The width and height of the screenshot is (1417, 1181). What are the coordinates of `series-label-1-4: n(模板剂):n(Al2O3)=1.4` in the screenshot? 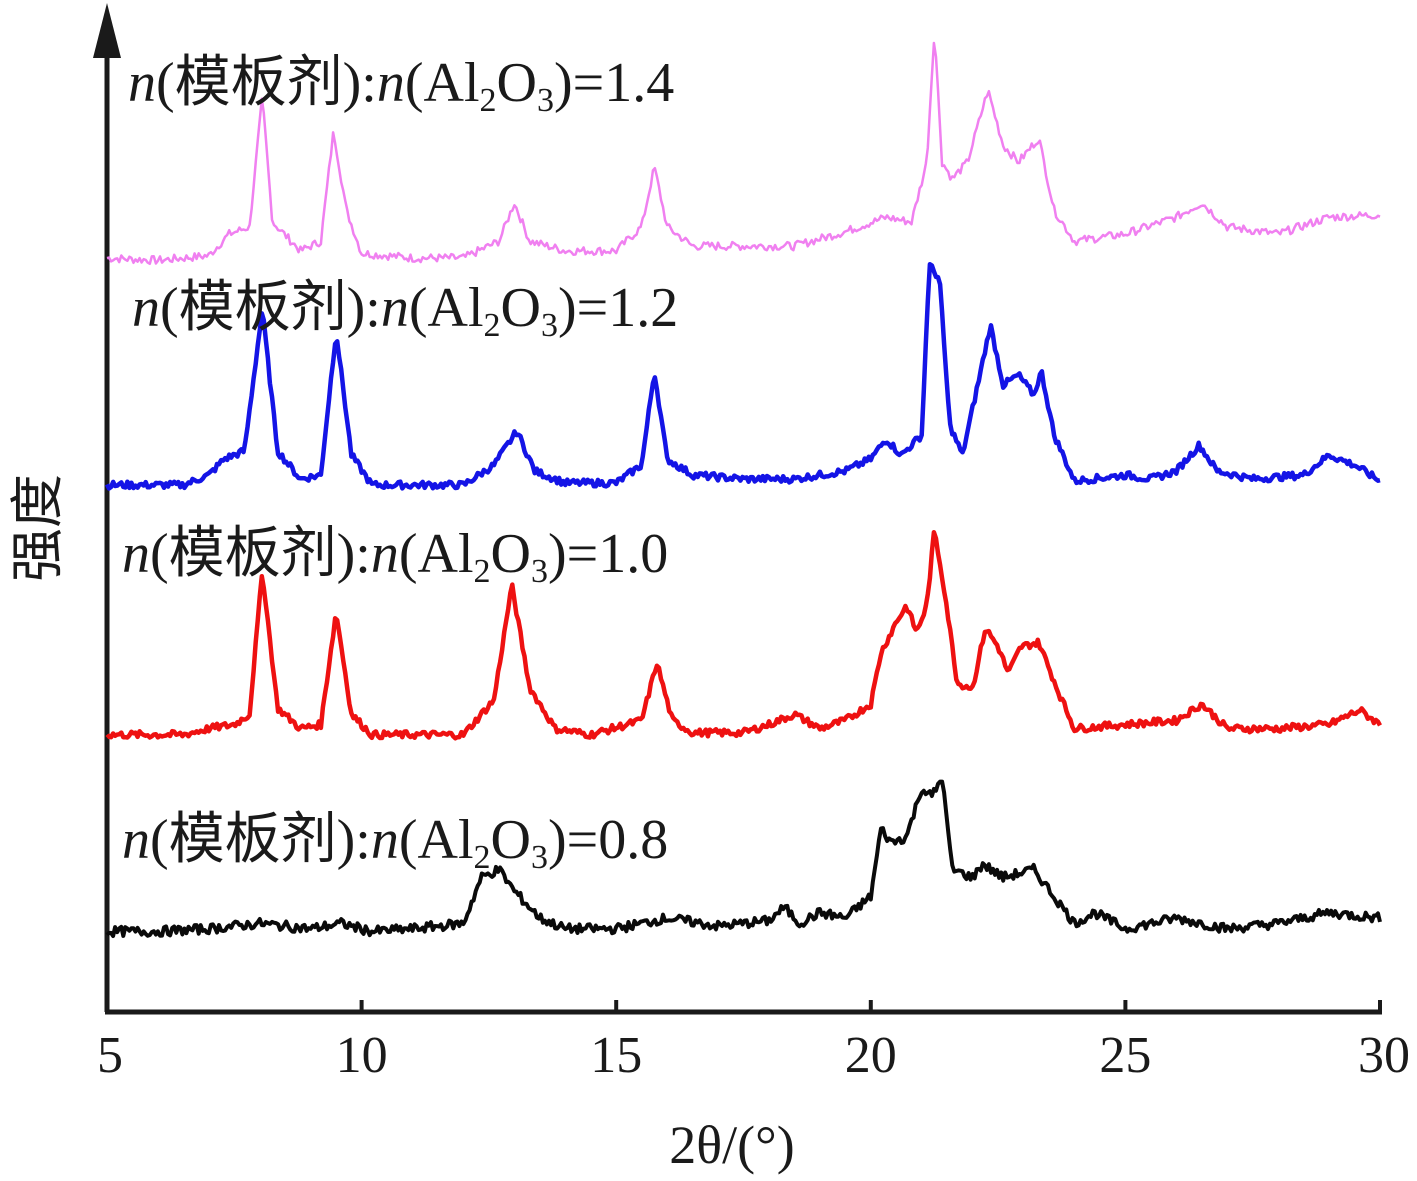 It's located at (401, 85).